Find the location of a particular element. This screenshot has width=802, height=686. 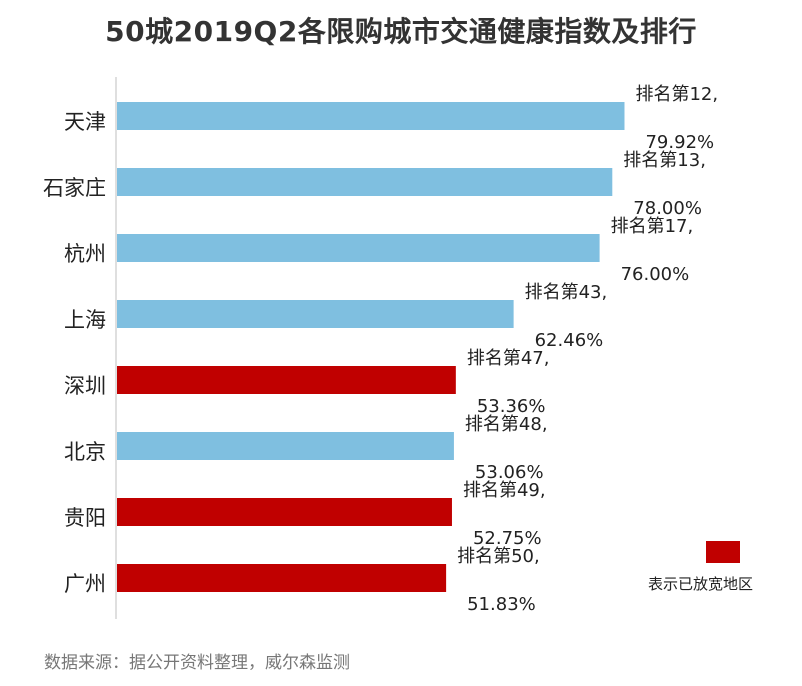

category-label-7: 贵阳 is located at coordinates (85, 518).